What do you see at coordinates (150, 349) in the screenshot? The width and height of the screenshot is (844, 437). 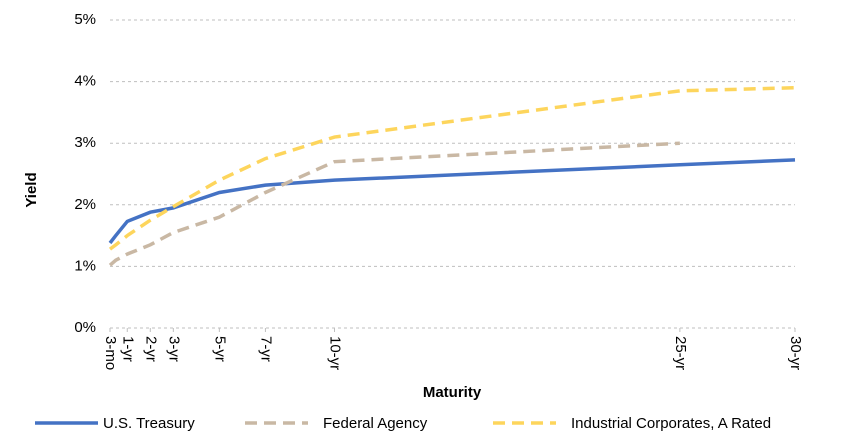 I see `x-tick-label: 2-yr` at bounding box center [150, 349].